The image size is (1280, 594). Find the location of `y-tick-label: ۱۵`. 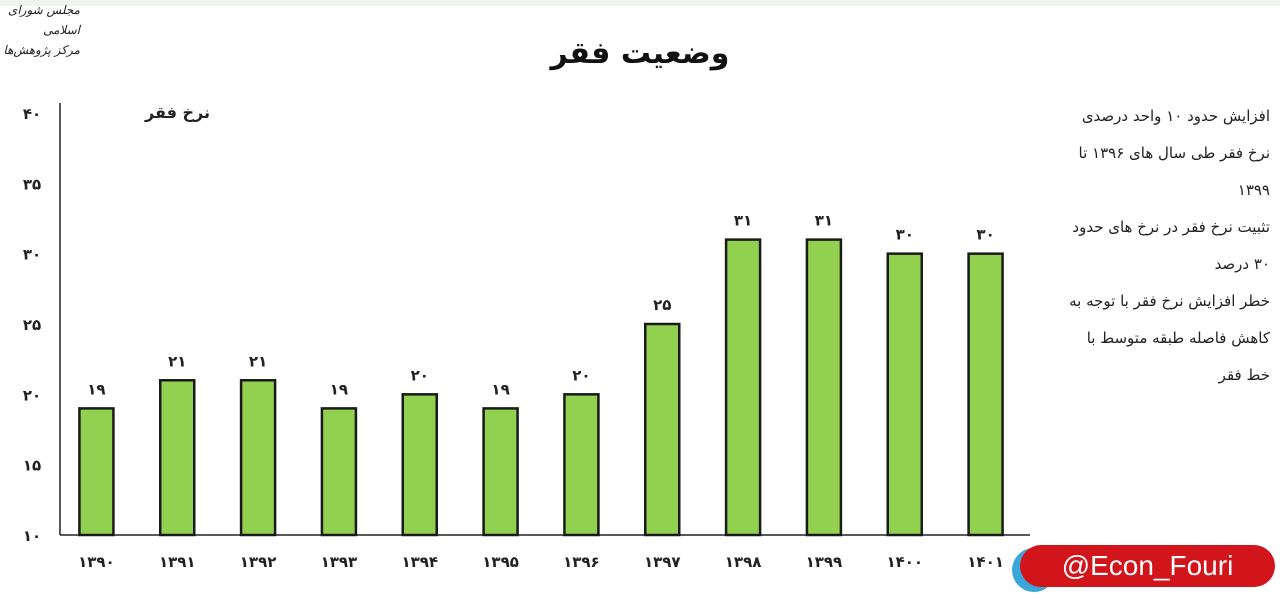

y-tick-label: ۱۵ is located at coordinates (32, 466).